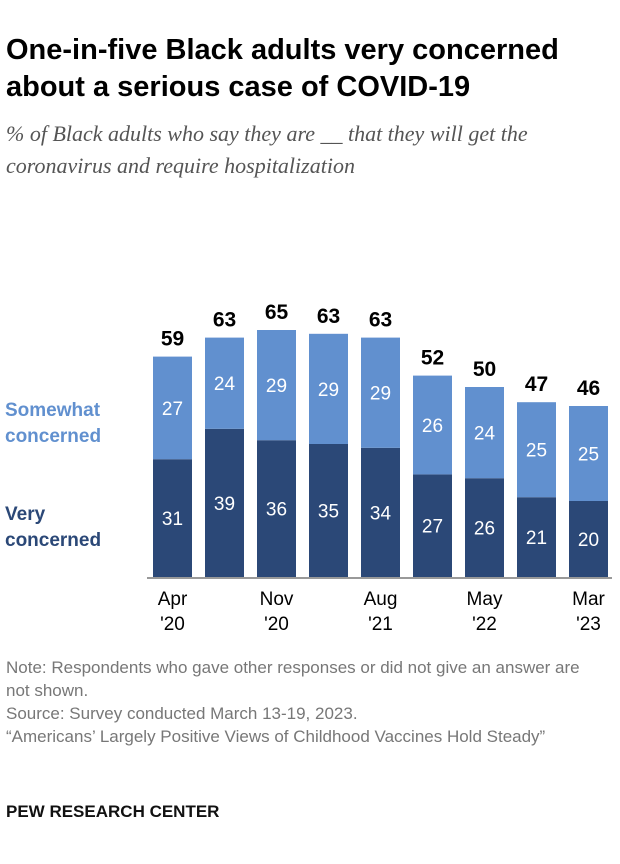 The image size is (620, 864). Describe the element at coordinates (484, 369) in the screenshot. I see `total-label: 50` at that location.